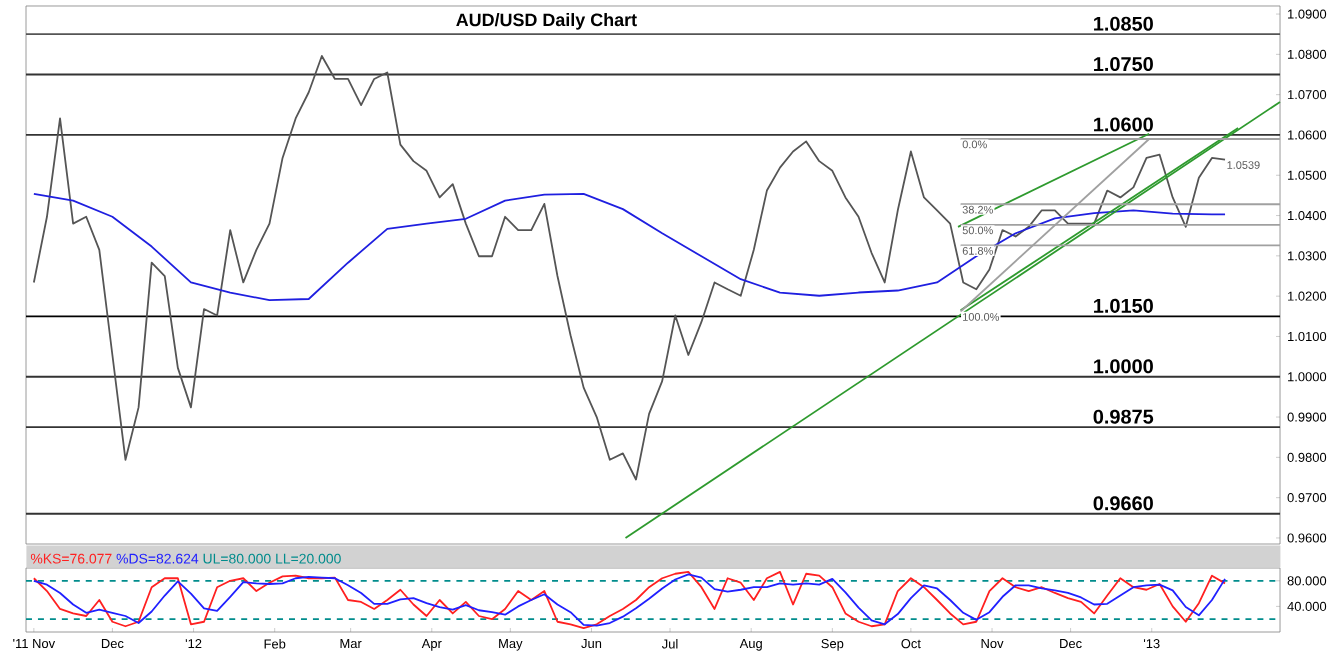  What do you see at coordinates (1123, 23) in the screenshot?
I see `ref-line-label: 1.0850` at bounding box center [1123, 23].